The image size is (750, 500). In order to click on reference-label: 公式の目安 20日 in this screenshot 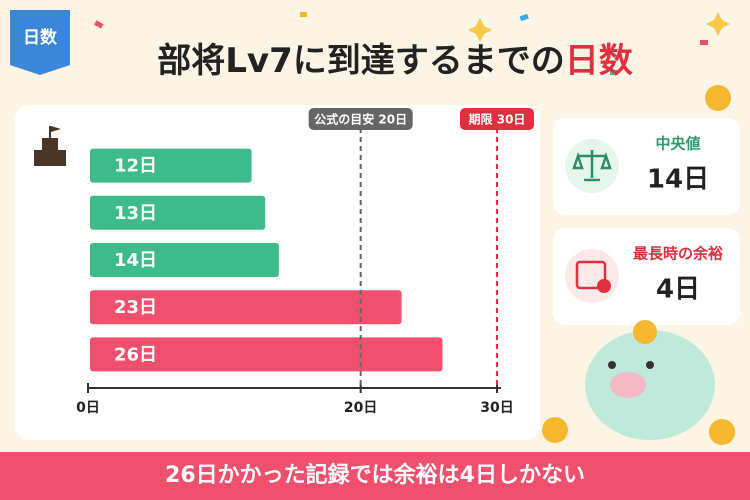, I will do `click(360, 119)`.